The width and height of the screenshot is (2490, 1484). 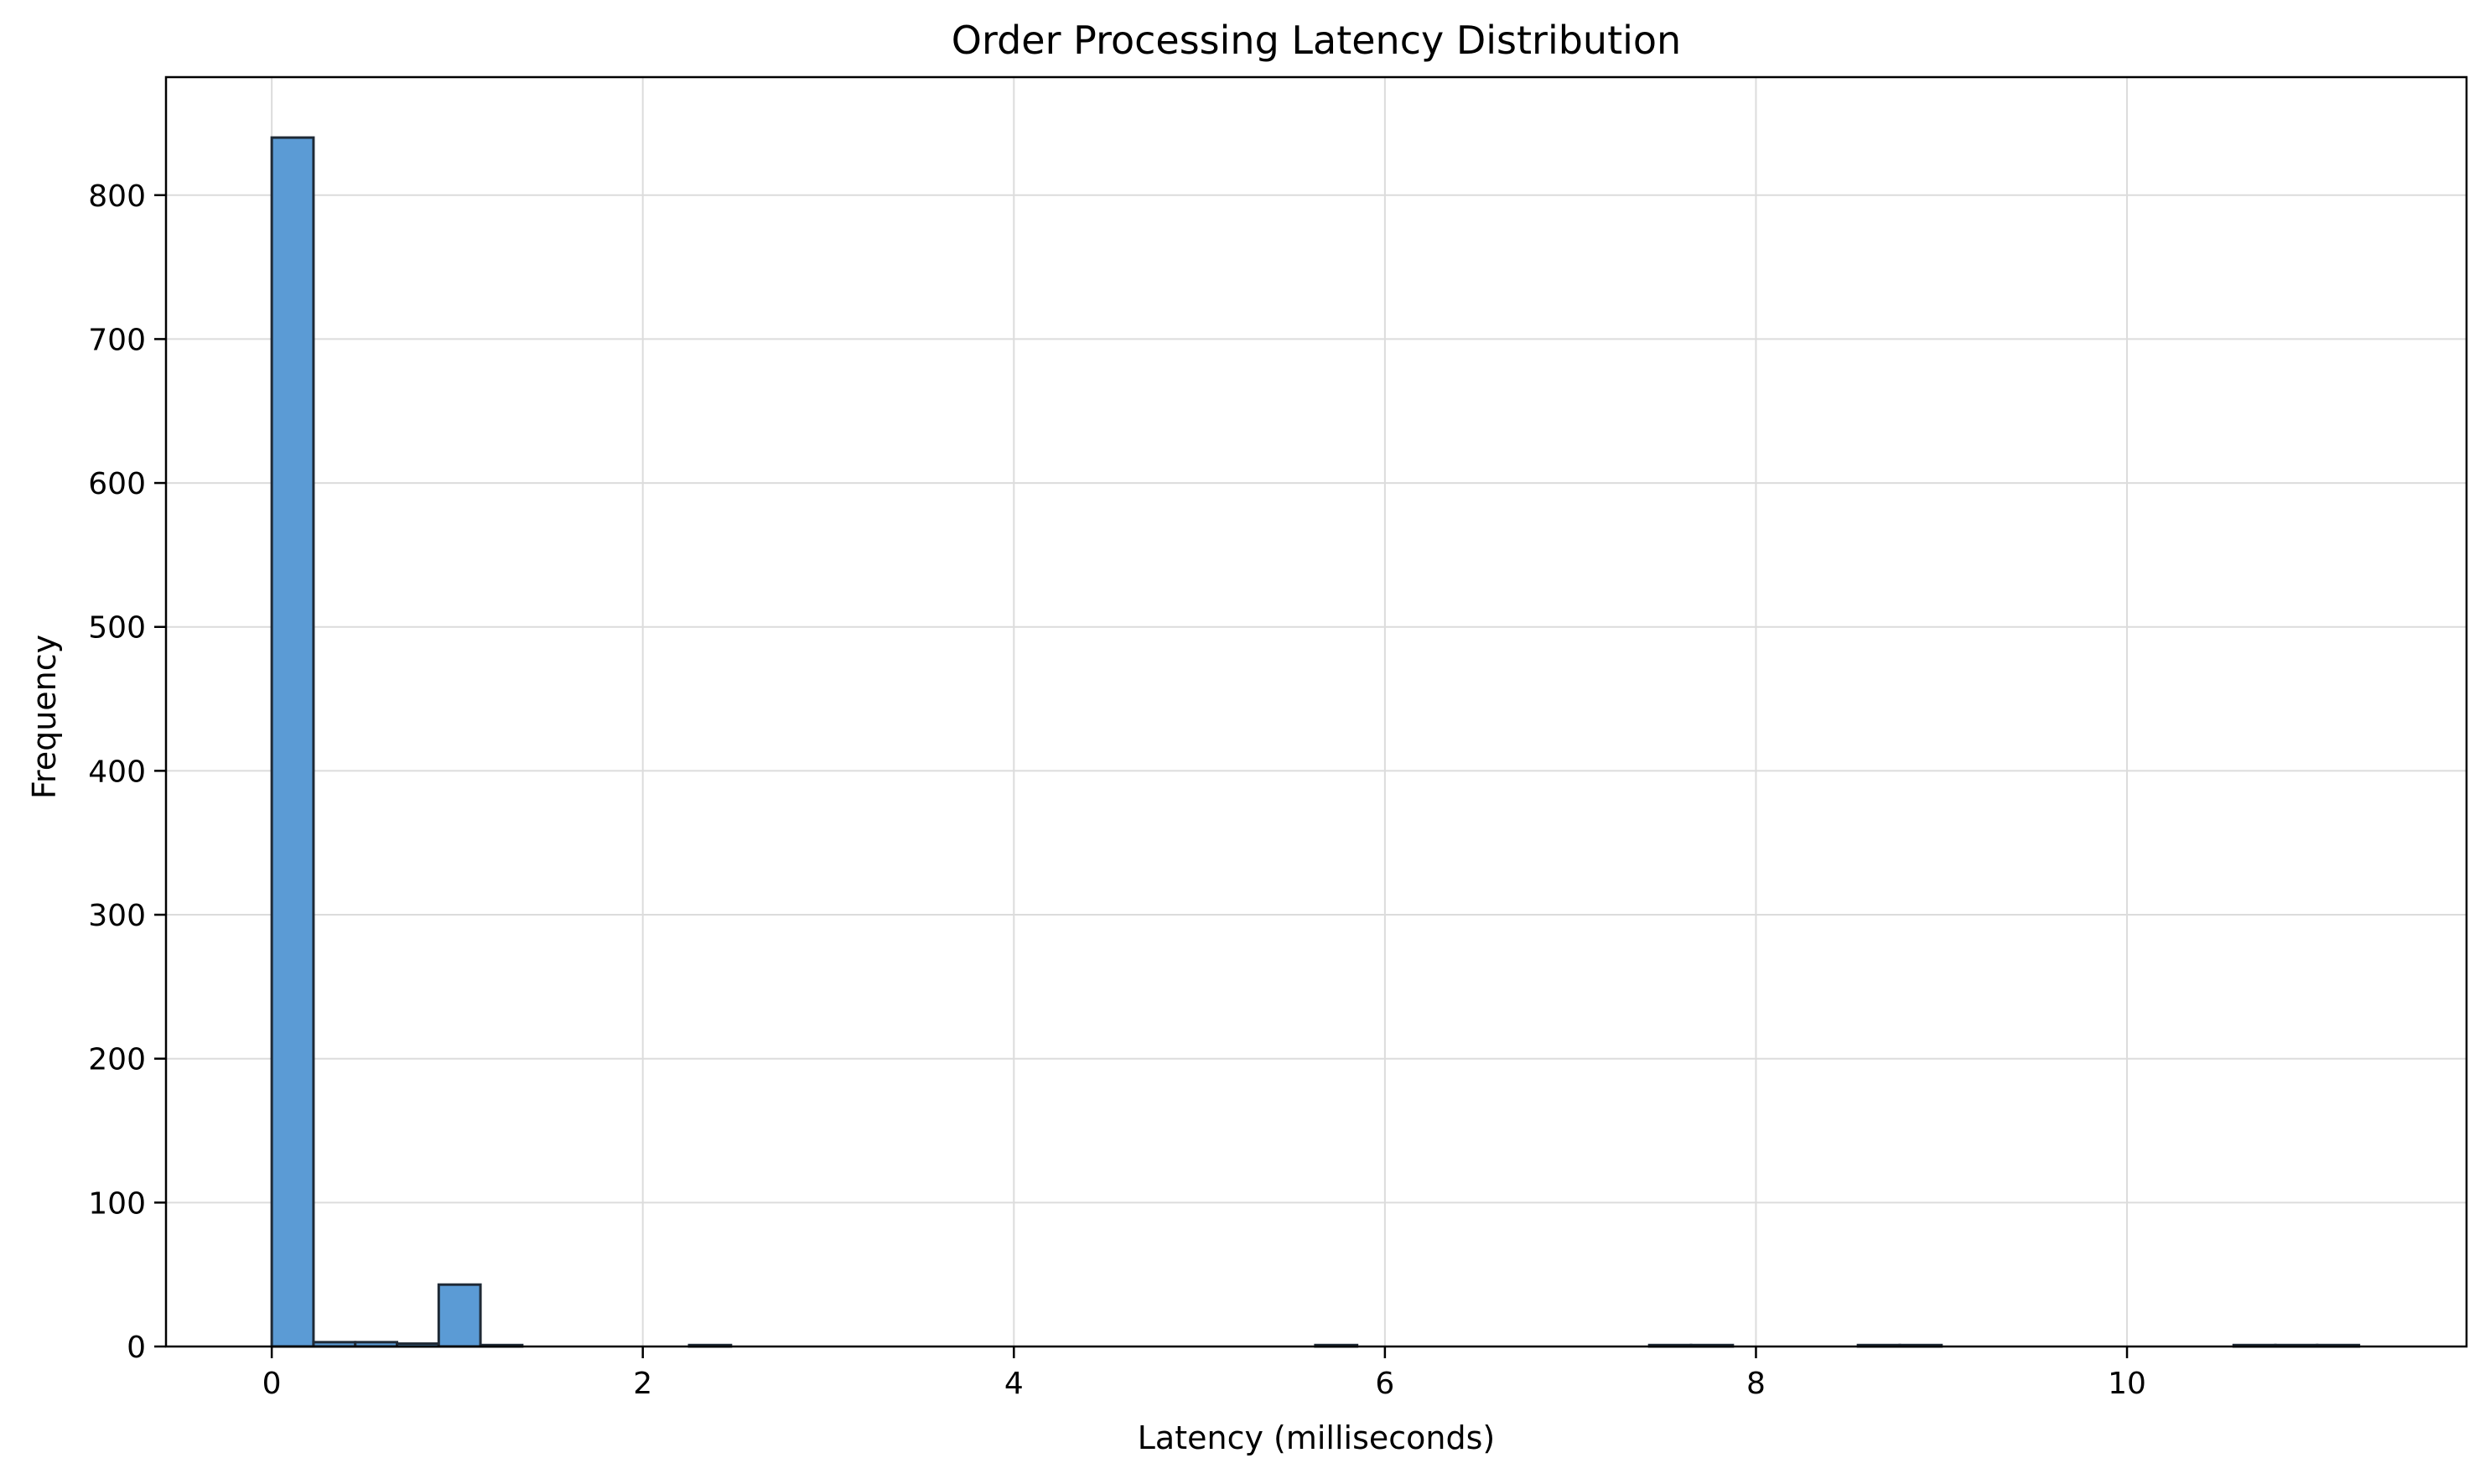 I want to click on x-tick-label: 4, so click(x=1014, y=1384).